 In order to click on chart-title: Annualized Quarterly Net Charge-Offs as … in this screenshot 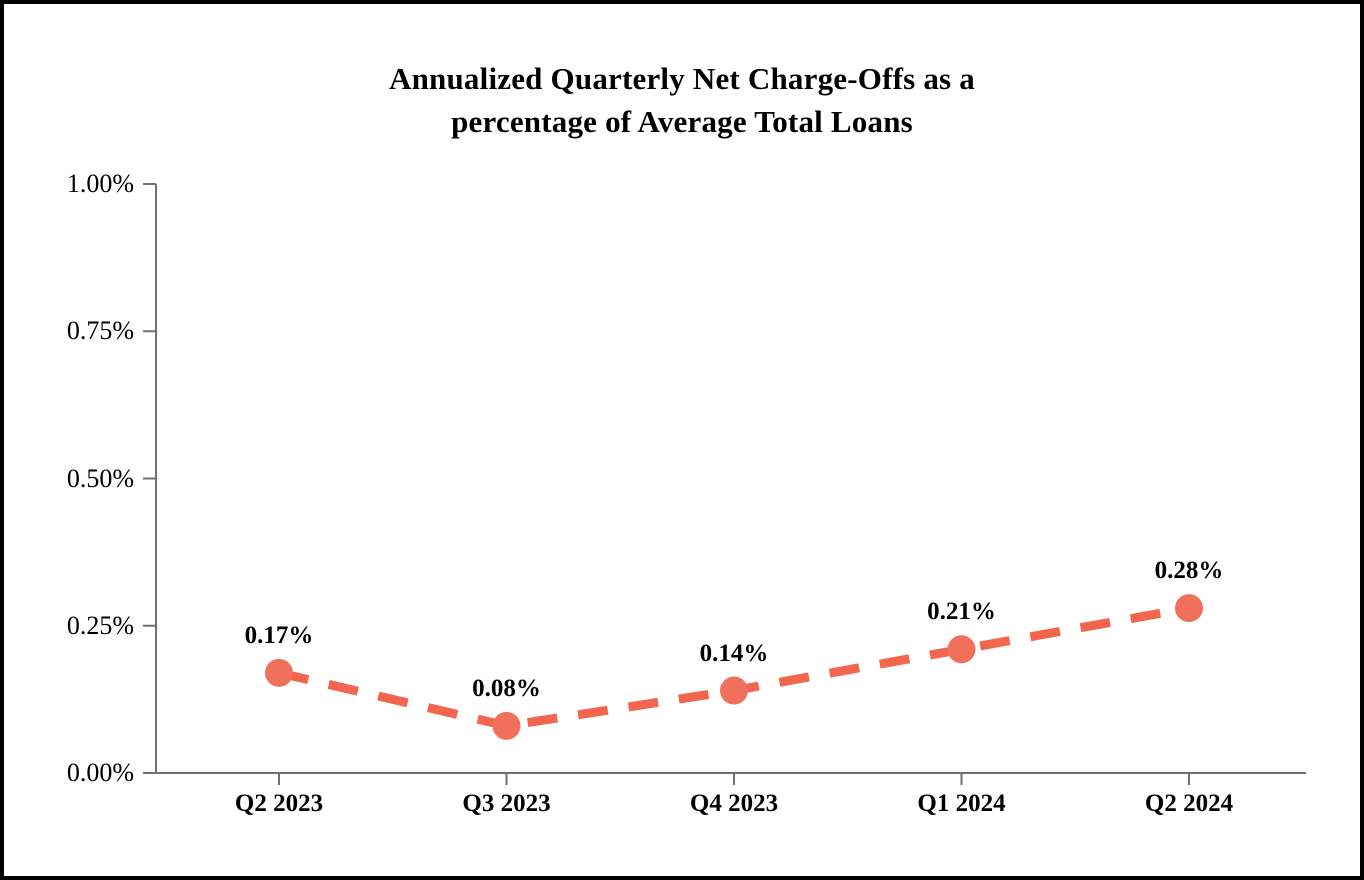, I will do `click(682, 100)`.